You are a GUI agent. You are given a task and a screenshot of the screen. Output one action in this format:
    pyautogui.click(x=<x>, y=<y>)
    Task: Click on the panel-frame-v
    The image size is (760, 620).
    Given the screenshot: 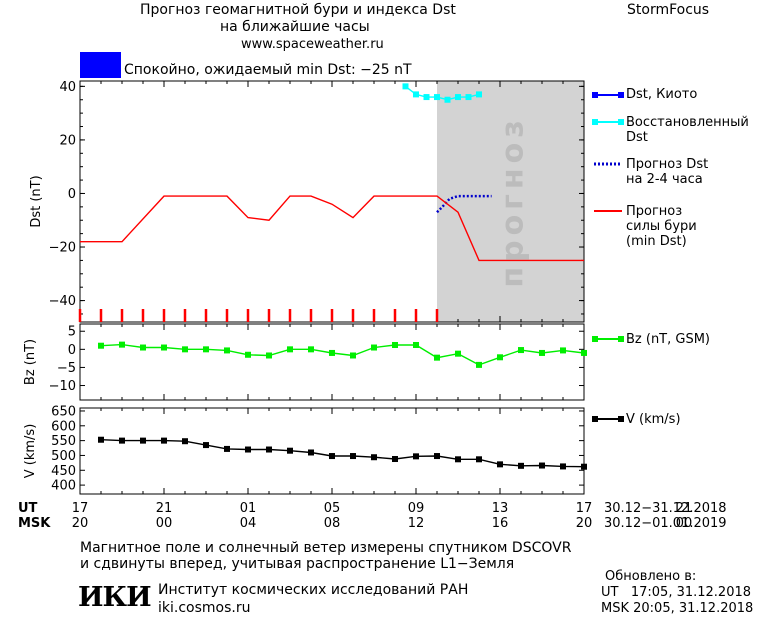 What is the action you would take?
    pyautogui.click(x=332, y=451)
    